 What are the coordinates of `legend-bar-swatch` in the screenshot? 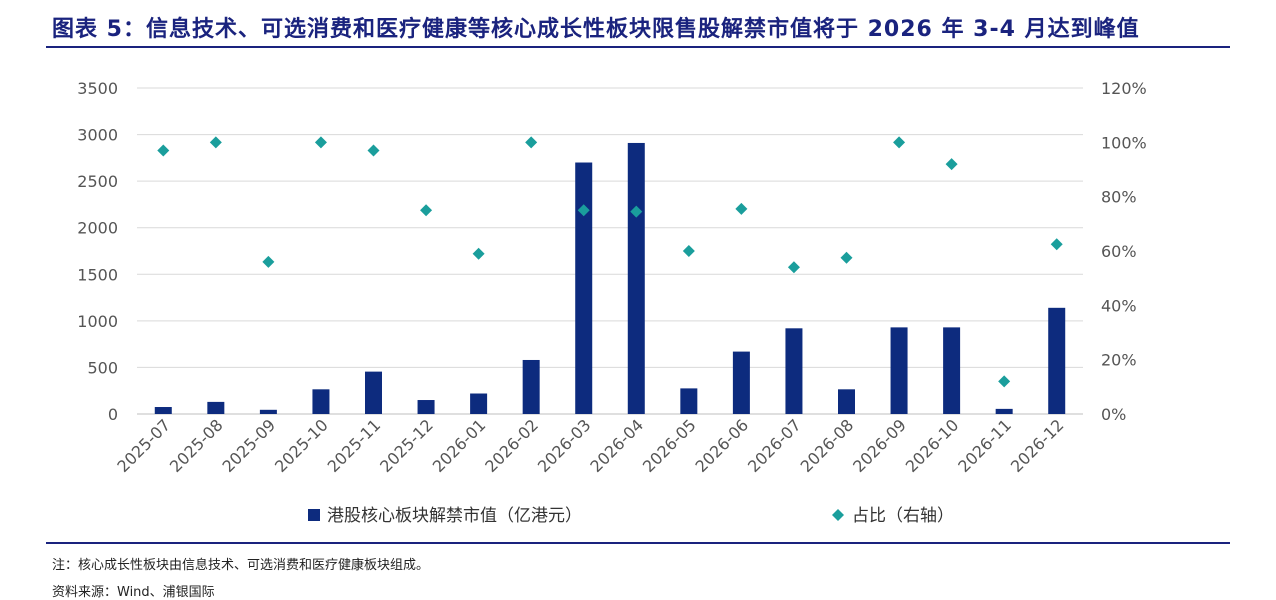 It's located at (314, 515).